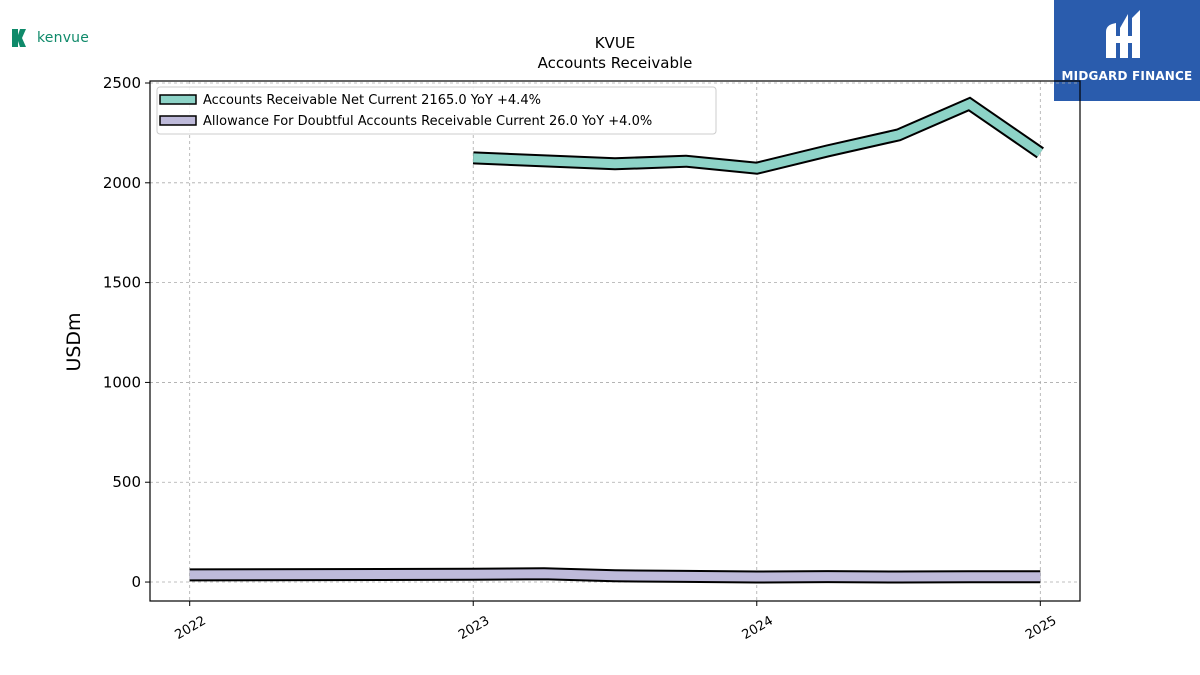 This screenshot has width=1200, height=675. I want to click on kenvue-mark-icon, so click(19, 38).